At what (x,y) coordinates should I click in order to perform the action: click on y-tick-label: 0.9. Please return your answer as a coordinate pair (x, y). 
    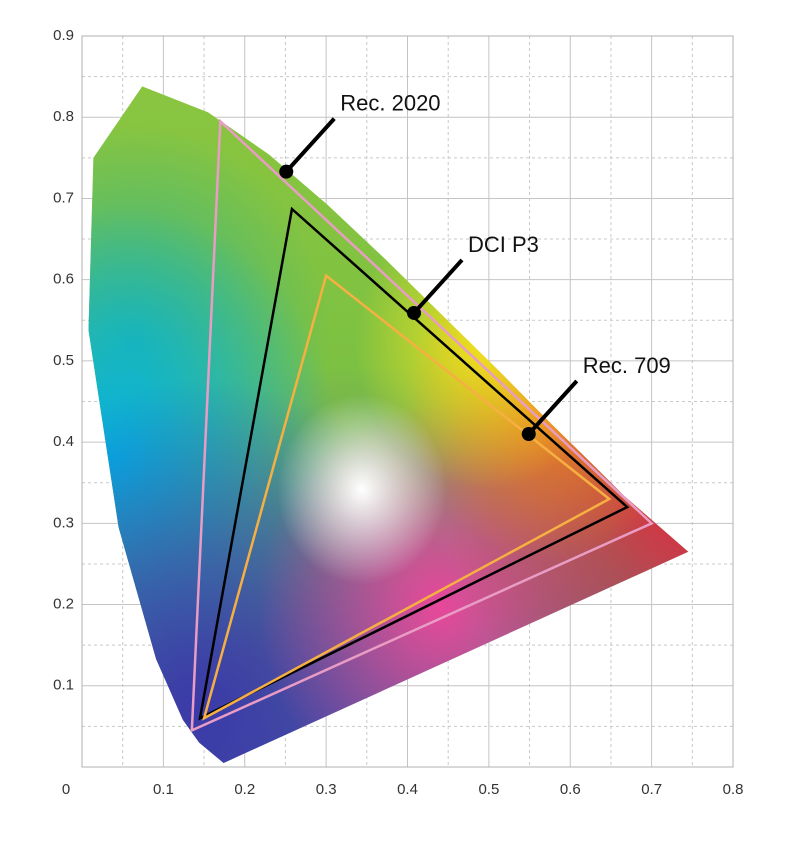
    Looking at the image, I should click on (63, 35).